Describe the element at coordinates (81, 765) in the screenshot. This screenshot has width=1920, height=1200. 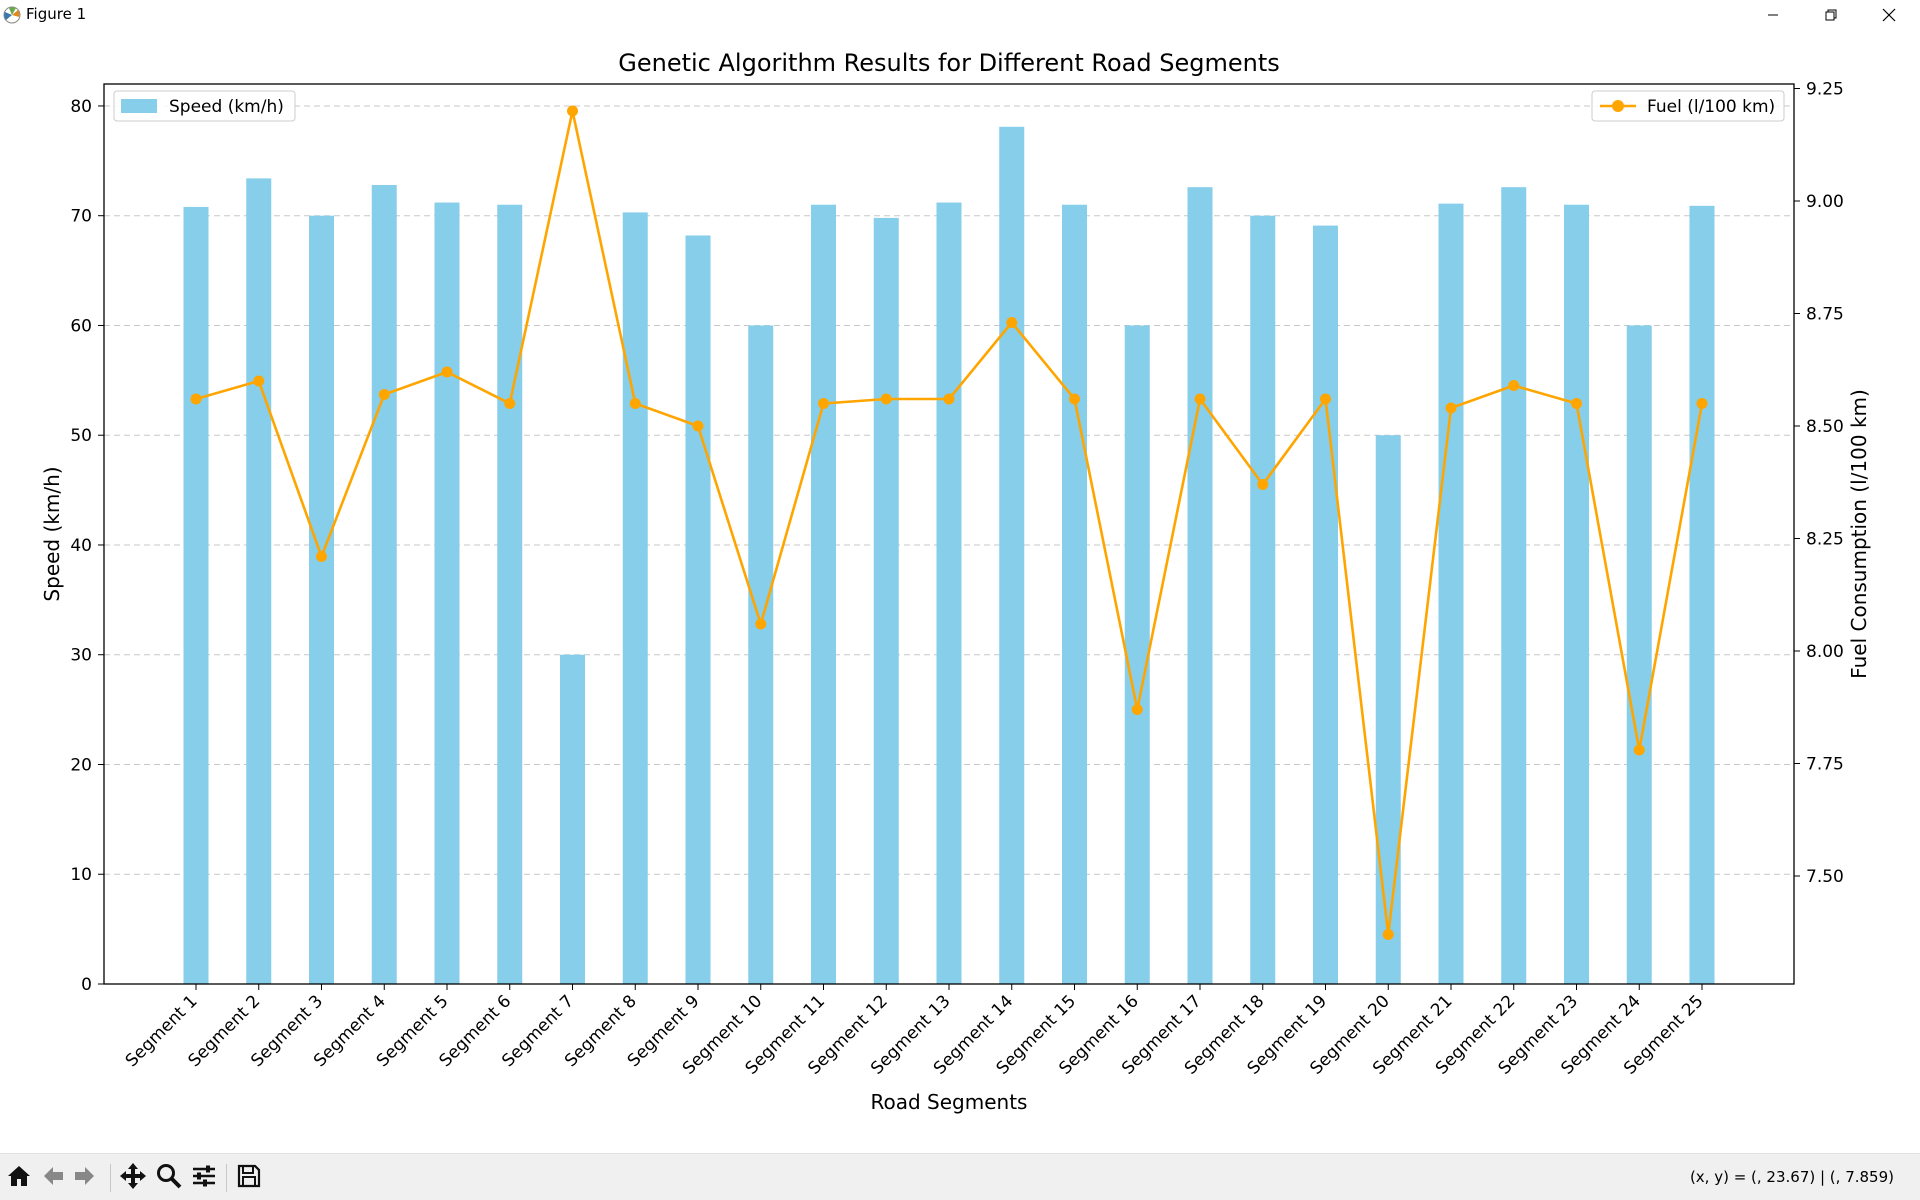
I see `y-tick-label: 20` at that location.